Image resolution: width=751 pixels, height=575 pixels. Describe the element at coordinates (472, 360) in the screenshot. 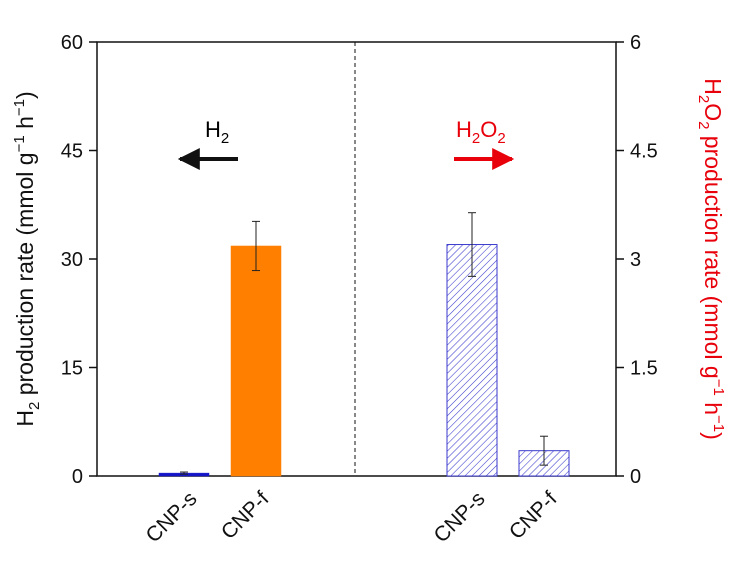

I see `bar-right-cnp-s` at that location.